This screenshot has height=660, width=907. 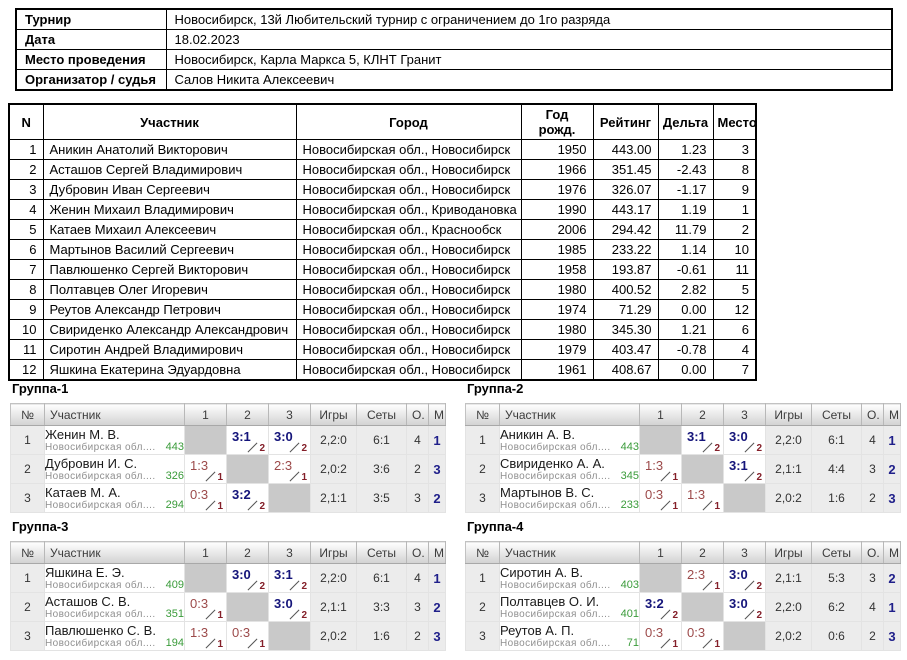 What do you see at coordinates (685, 370) in the screenshot?
I see `participant-delta: 0.00` at bounding box center [685, 370].